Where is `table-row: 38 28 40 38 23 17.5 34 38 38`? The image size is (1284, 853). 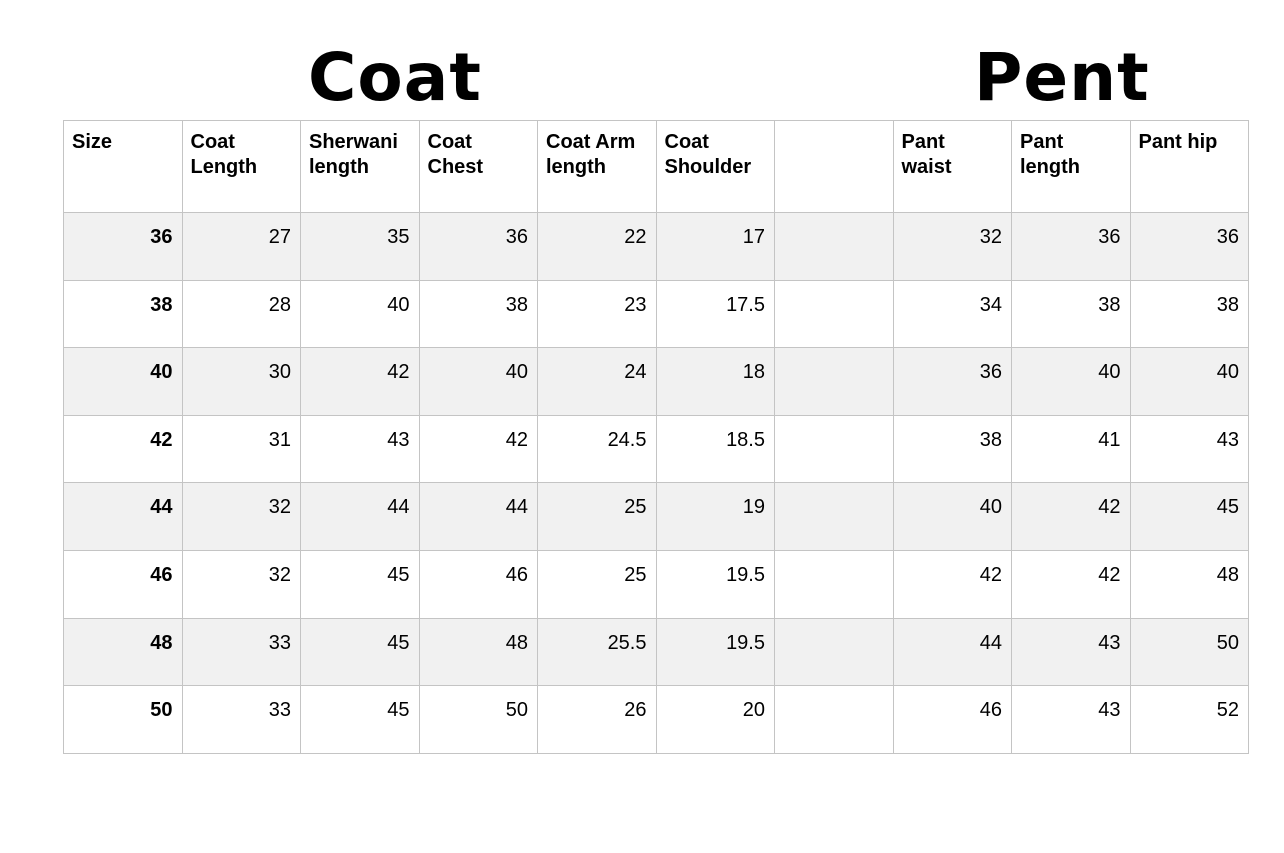 table-row: 38 28 40 38 23 17.5 34 38 38 is located at coordinates (656, 314).